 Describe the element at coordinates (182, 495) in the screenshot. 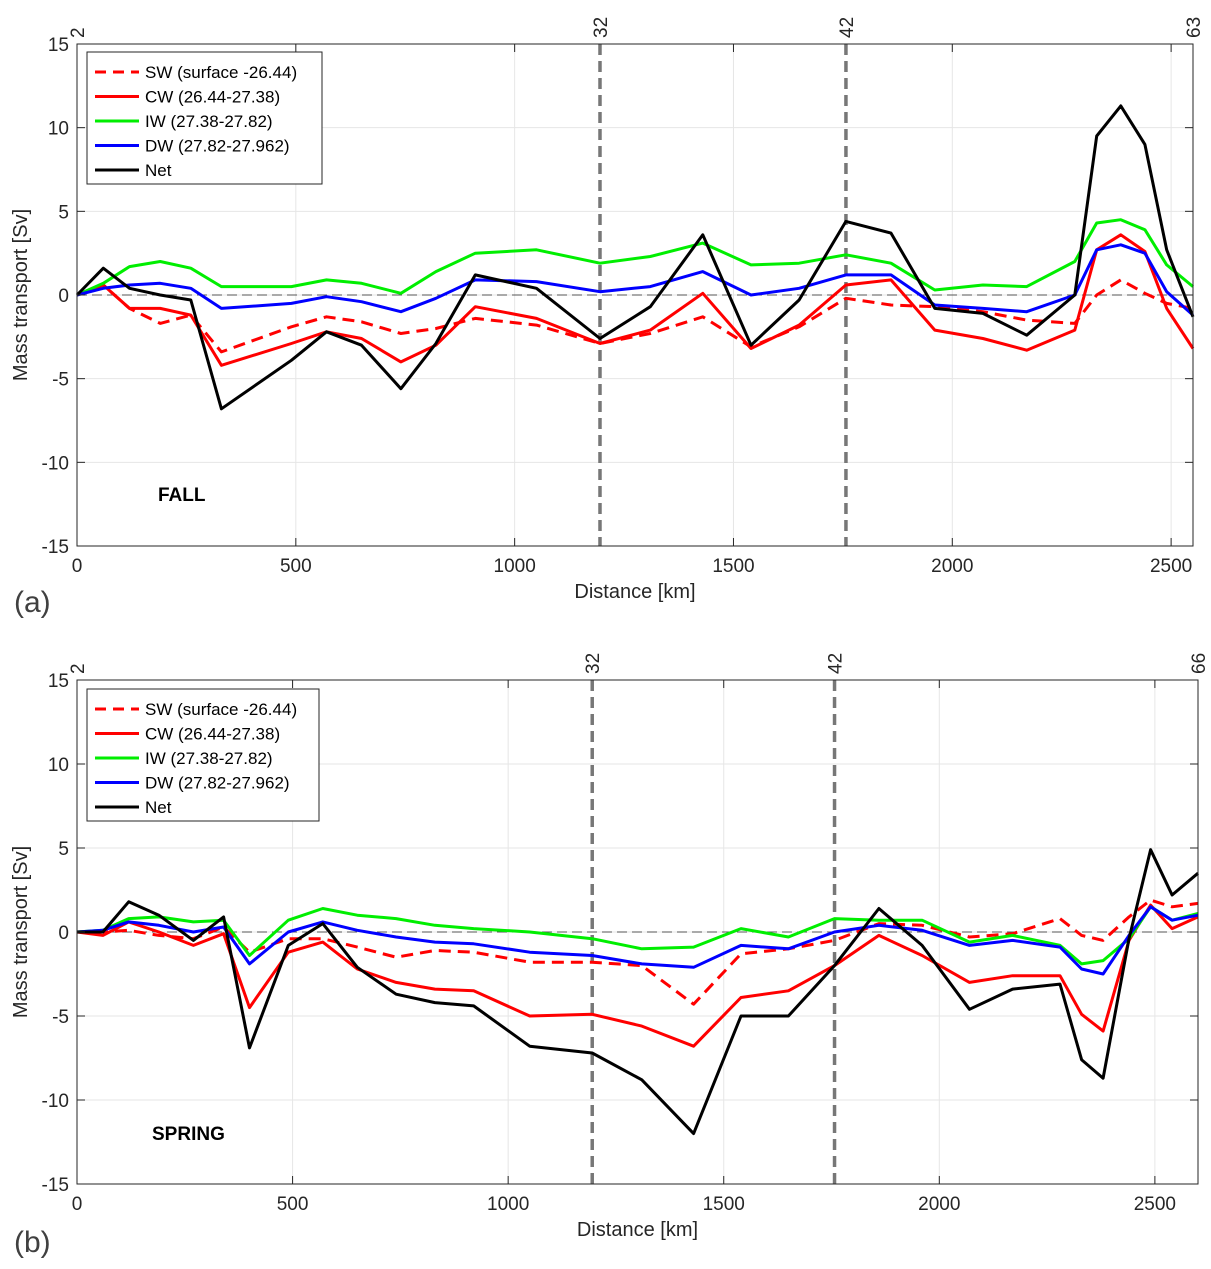

I see `season-annotation: FALL` at that location.